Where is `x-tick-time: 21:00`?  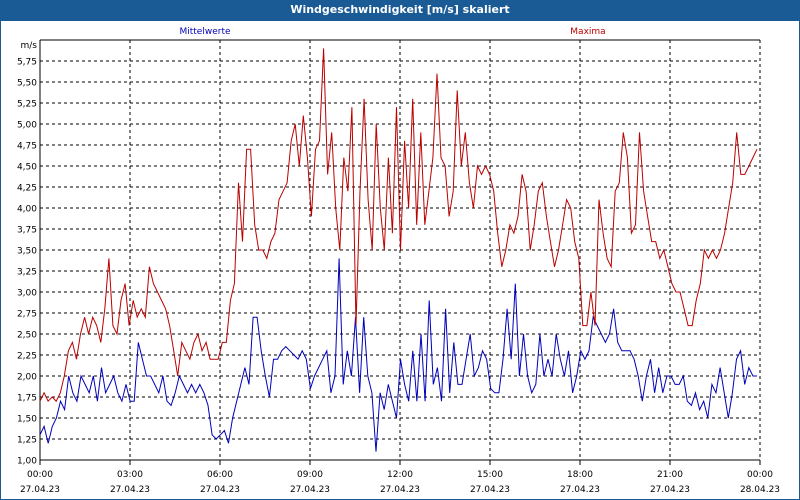 x-tick-time: 21:00 is located at coordinates (670, 475).